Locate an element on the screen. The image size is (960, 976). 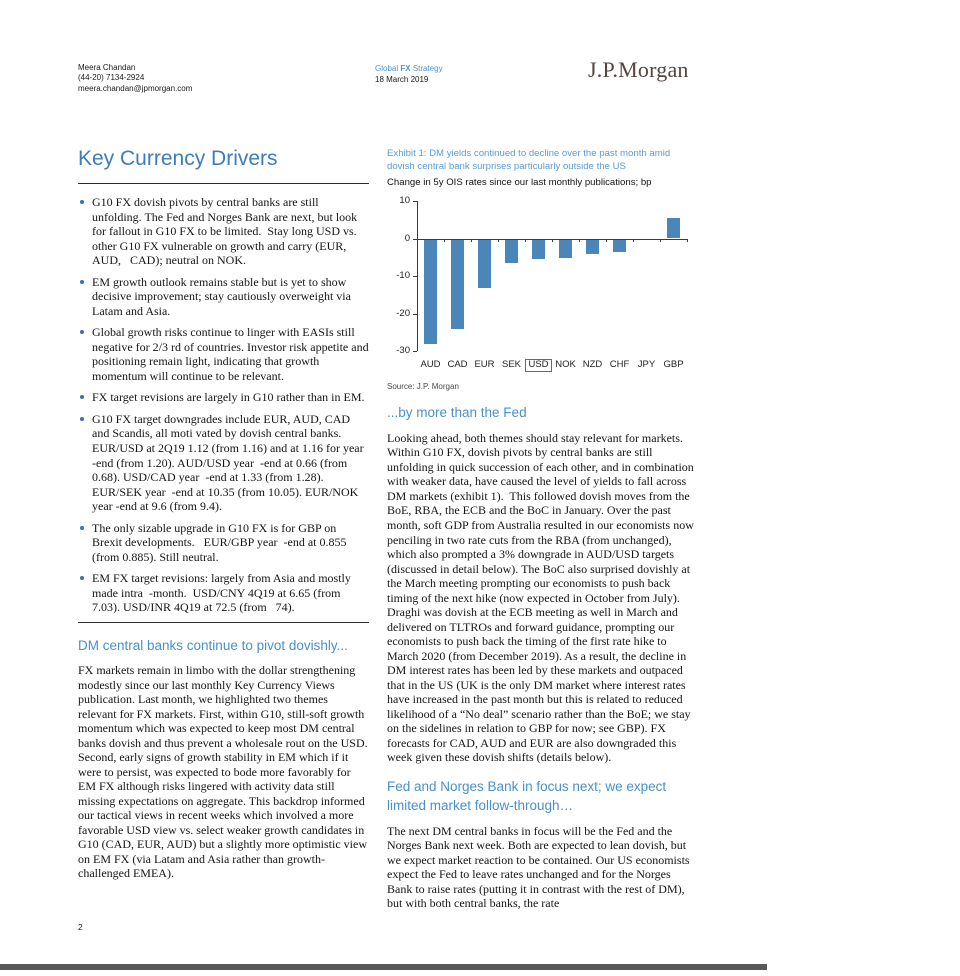
publication-block: Global FX Strategy 18 March 2019 is located at coordinates (409, 74).